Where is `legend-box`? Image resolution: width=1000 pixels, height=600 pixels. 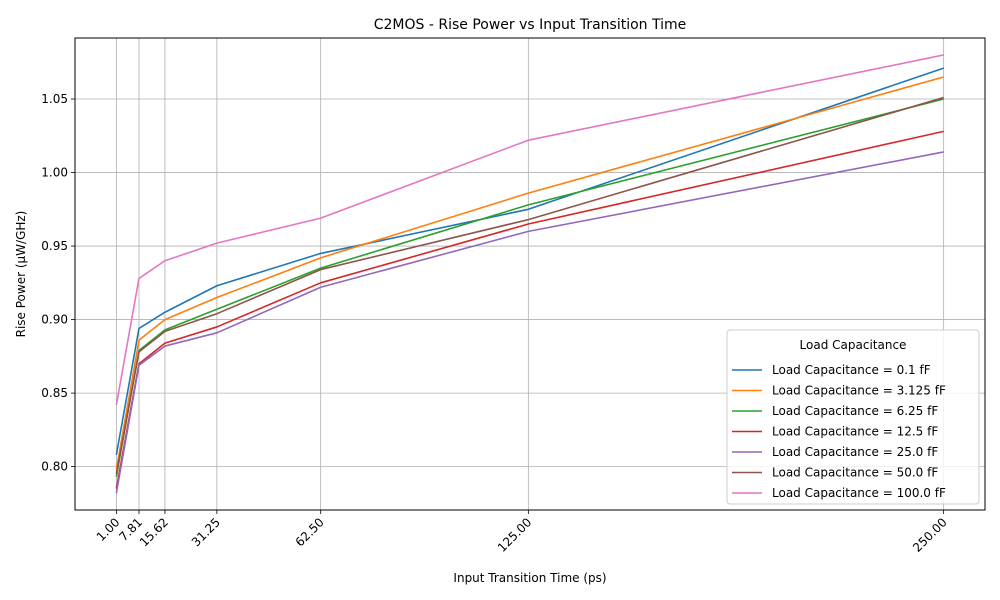 legend-box is located at coordinates (853, 417).